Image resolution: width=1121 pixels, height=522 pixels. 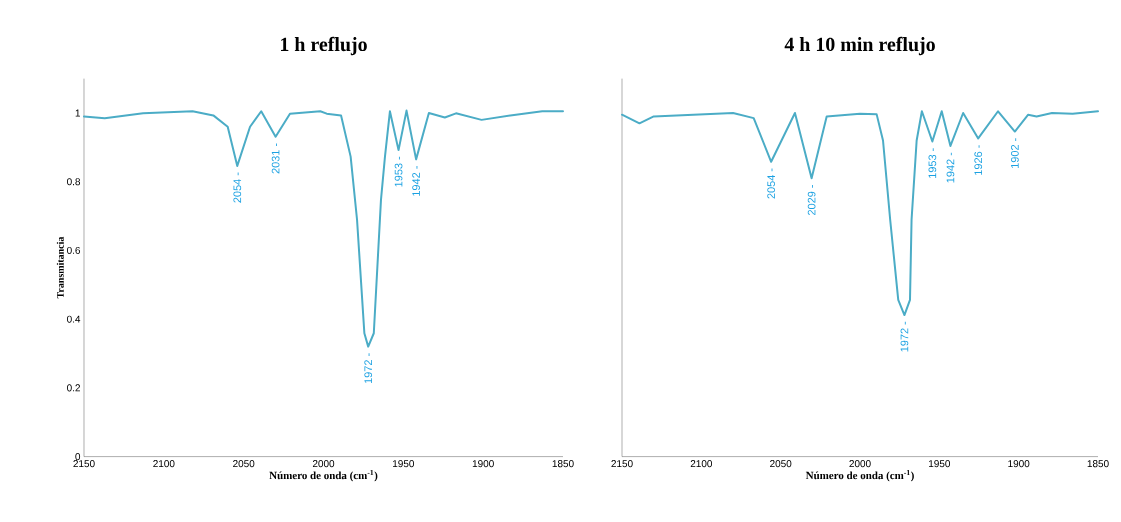 What do you see at coordinates (811, 200) in the screenshot?
I see `annotation: 2029 -` at bounding box center [811, 200].